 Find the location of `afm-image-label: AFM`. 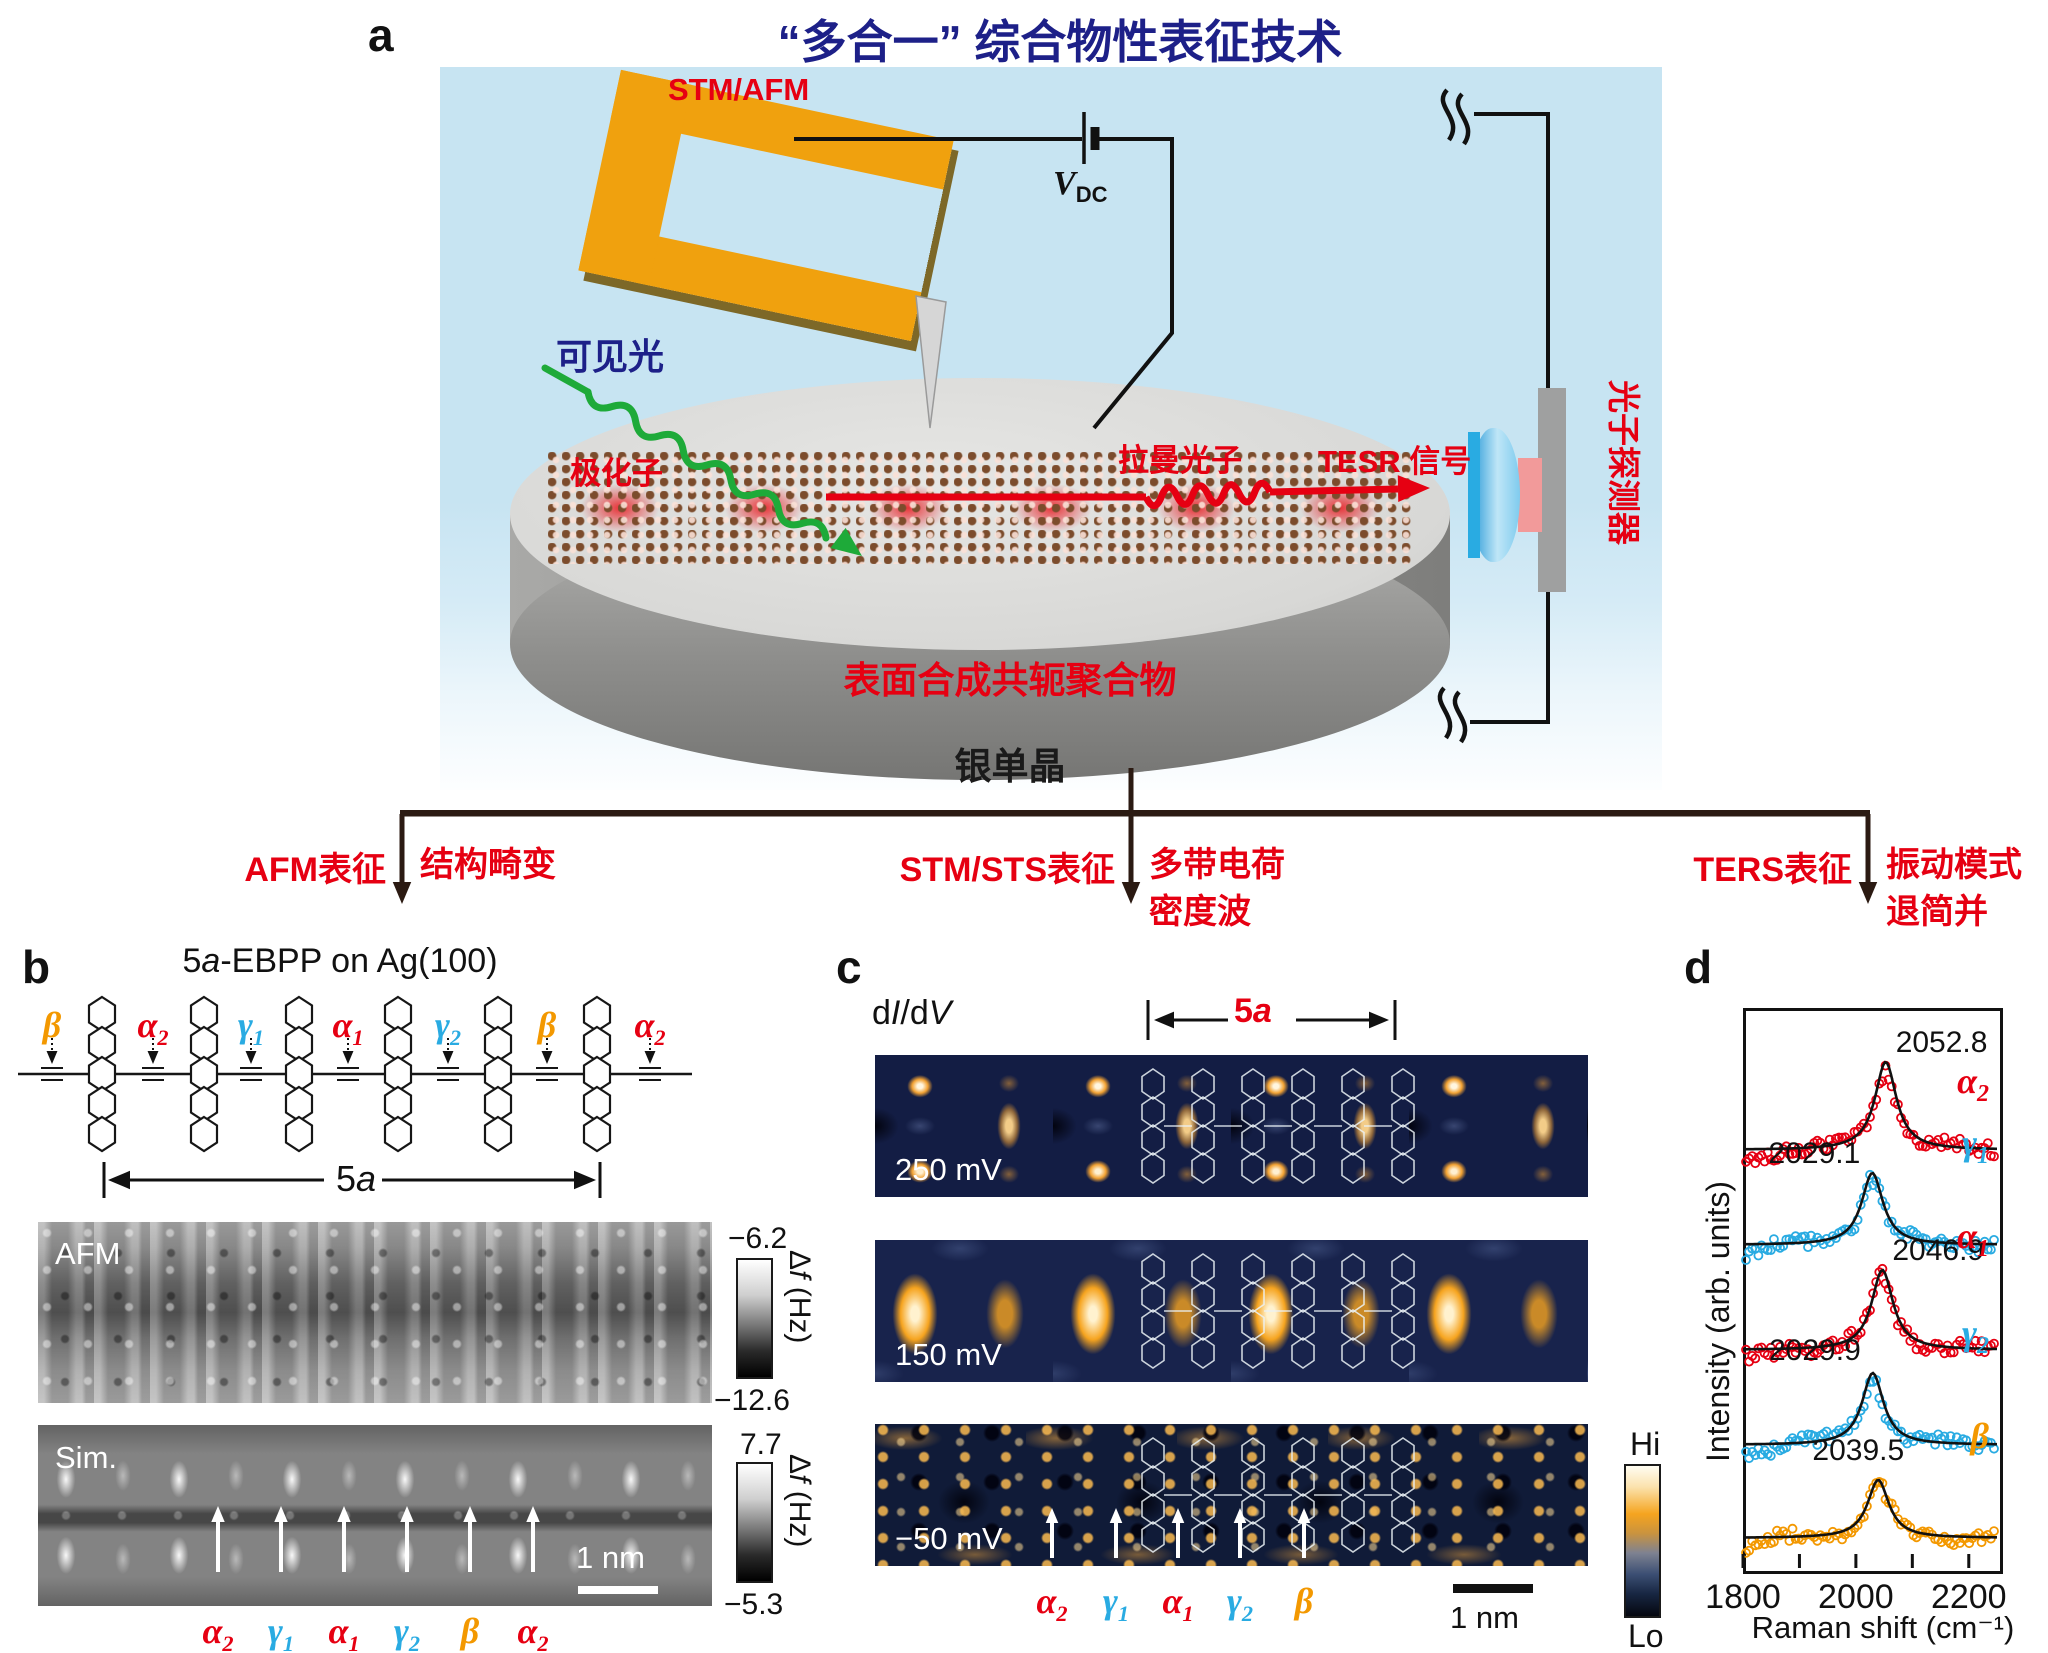

afm-image-label: AFM is located at coordinates (88, 1253).